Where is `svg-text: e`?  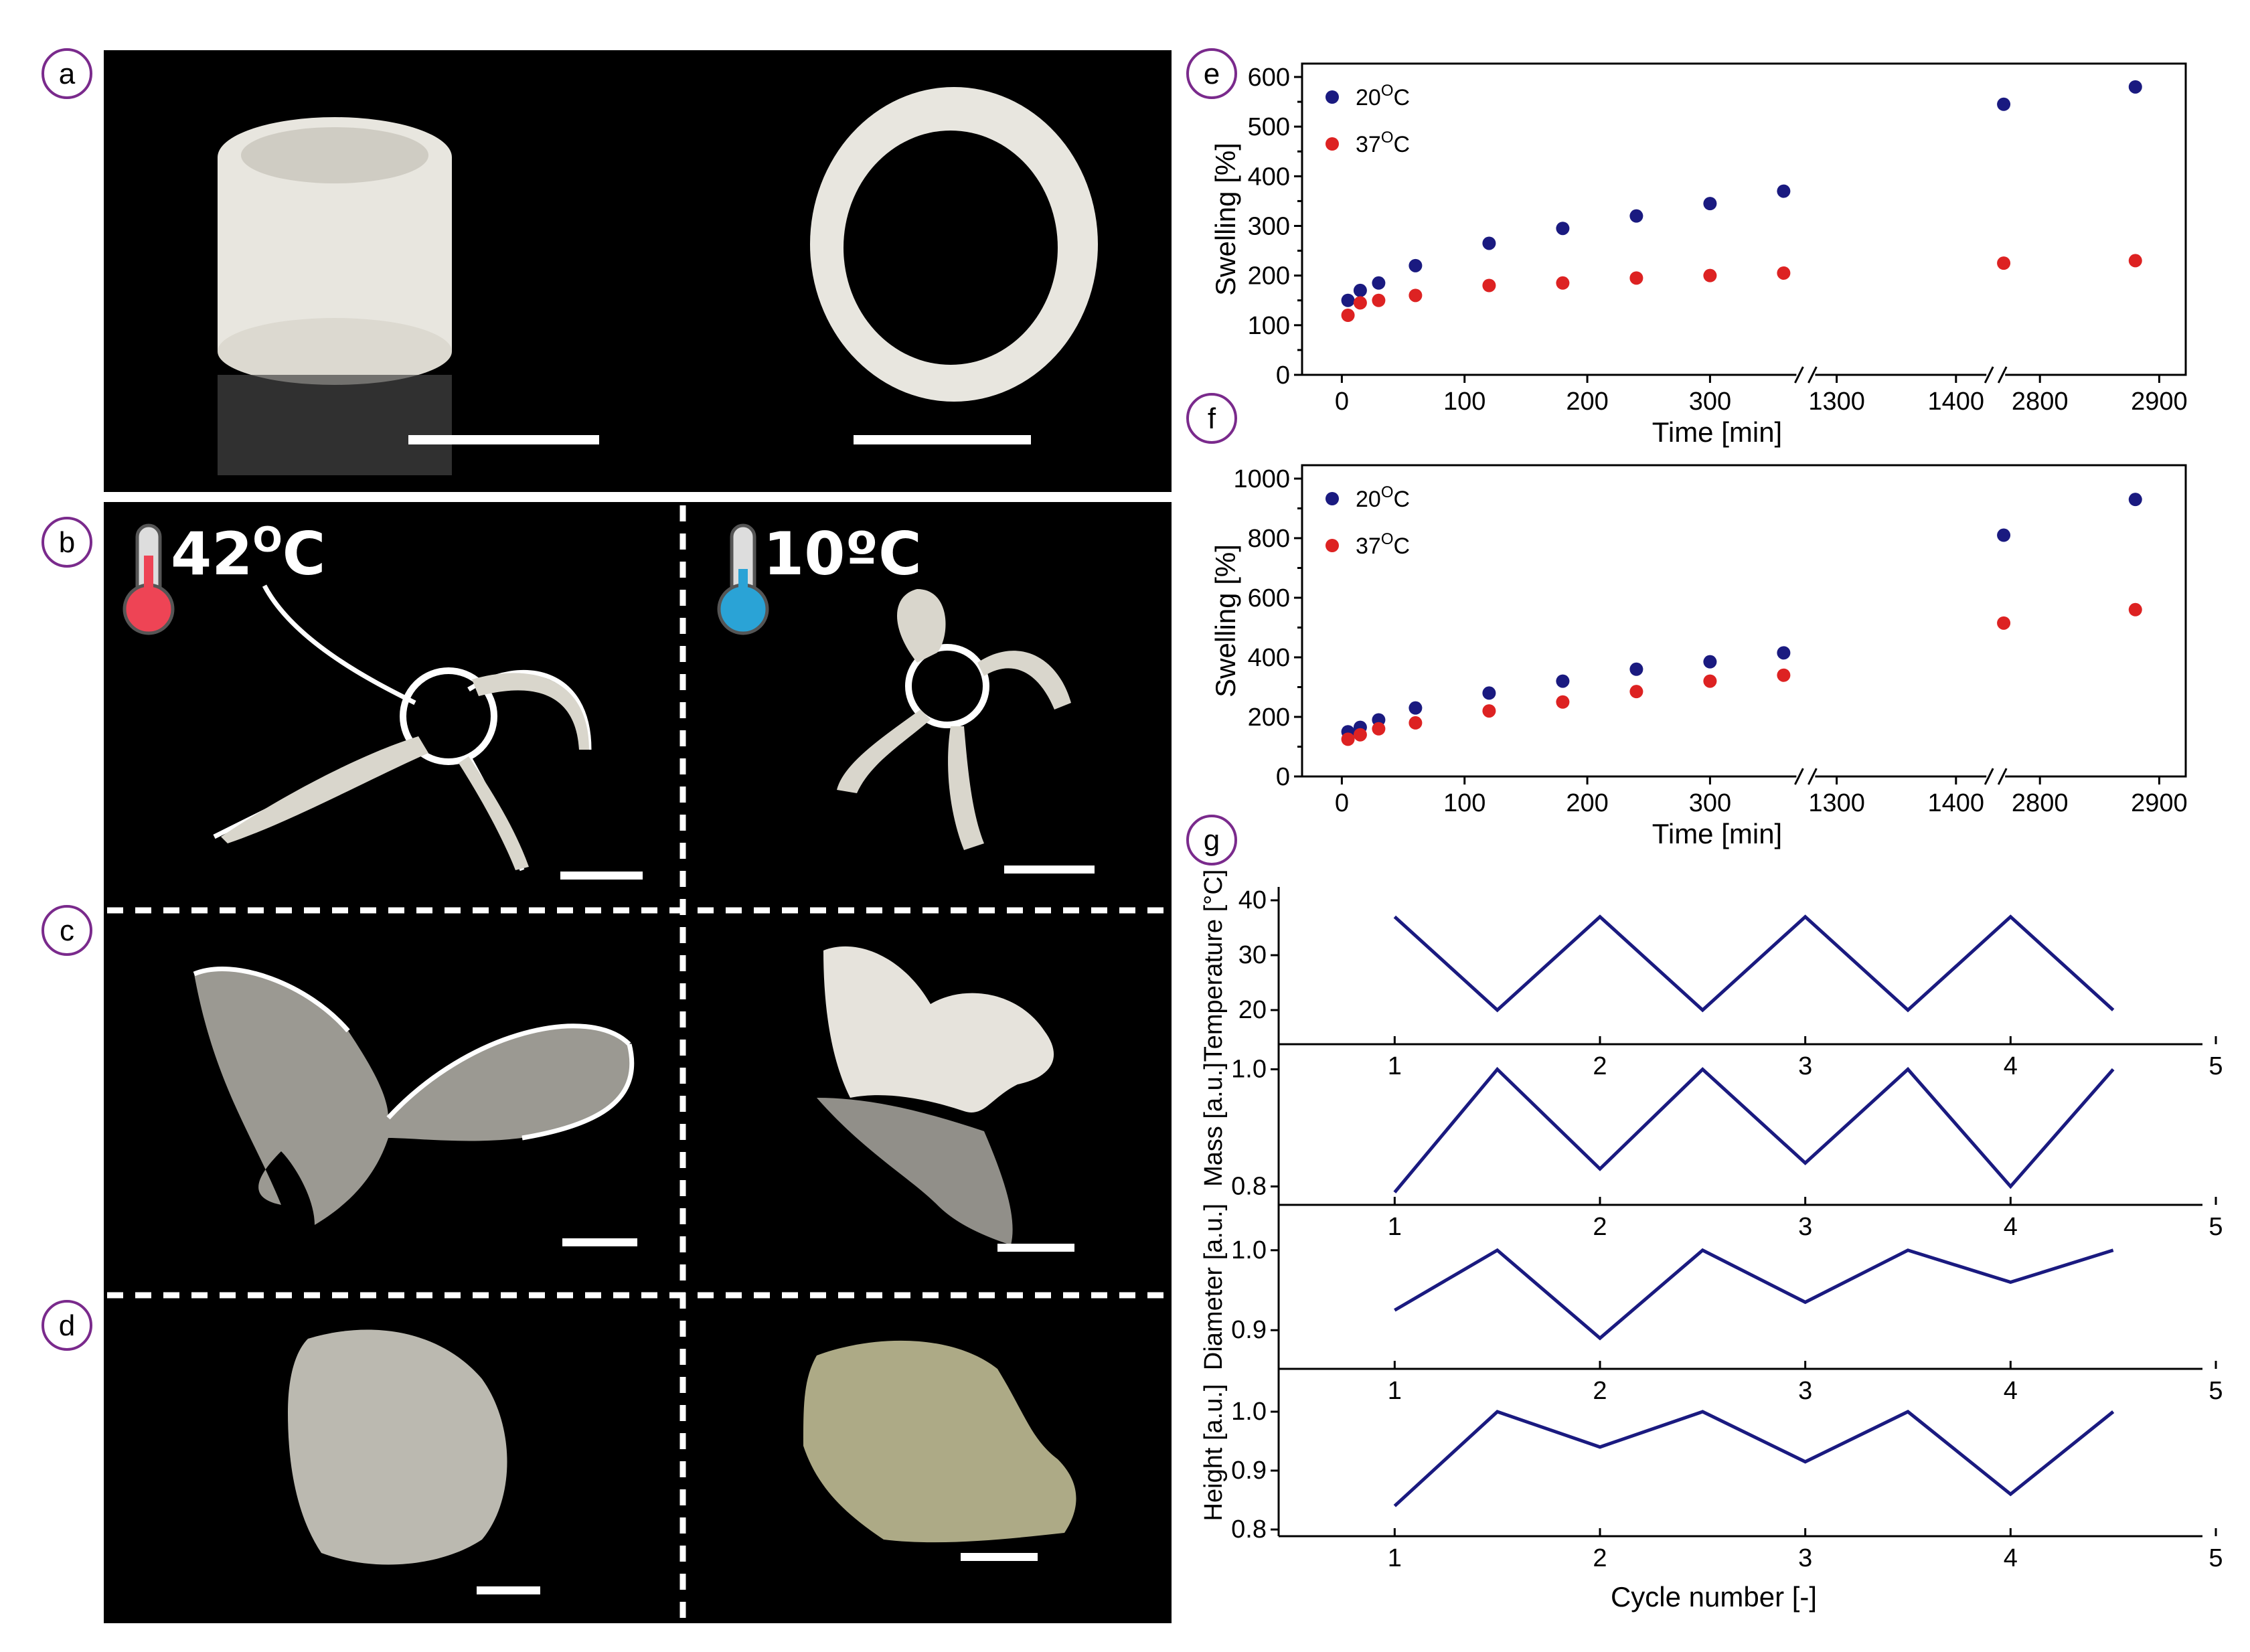 svg-text: e is located at coordinates (1212, 74).